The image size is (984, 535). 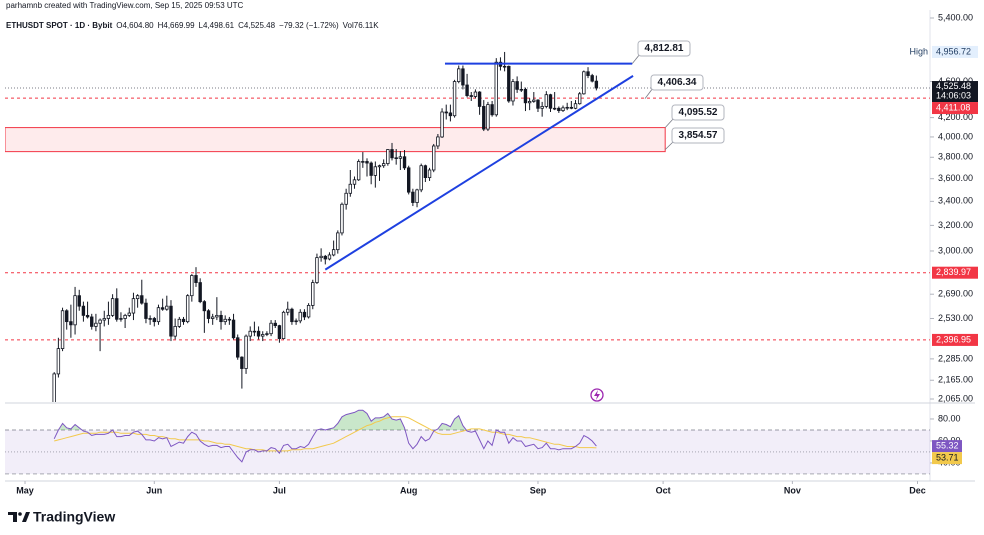 What do you see at coordinates (955, 178) in the screenshot?
I see `y-tick-label: 3,600.00` at bounding box center [955, 178].